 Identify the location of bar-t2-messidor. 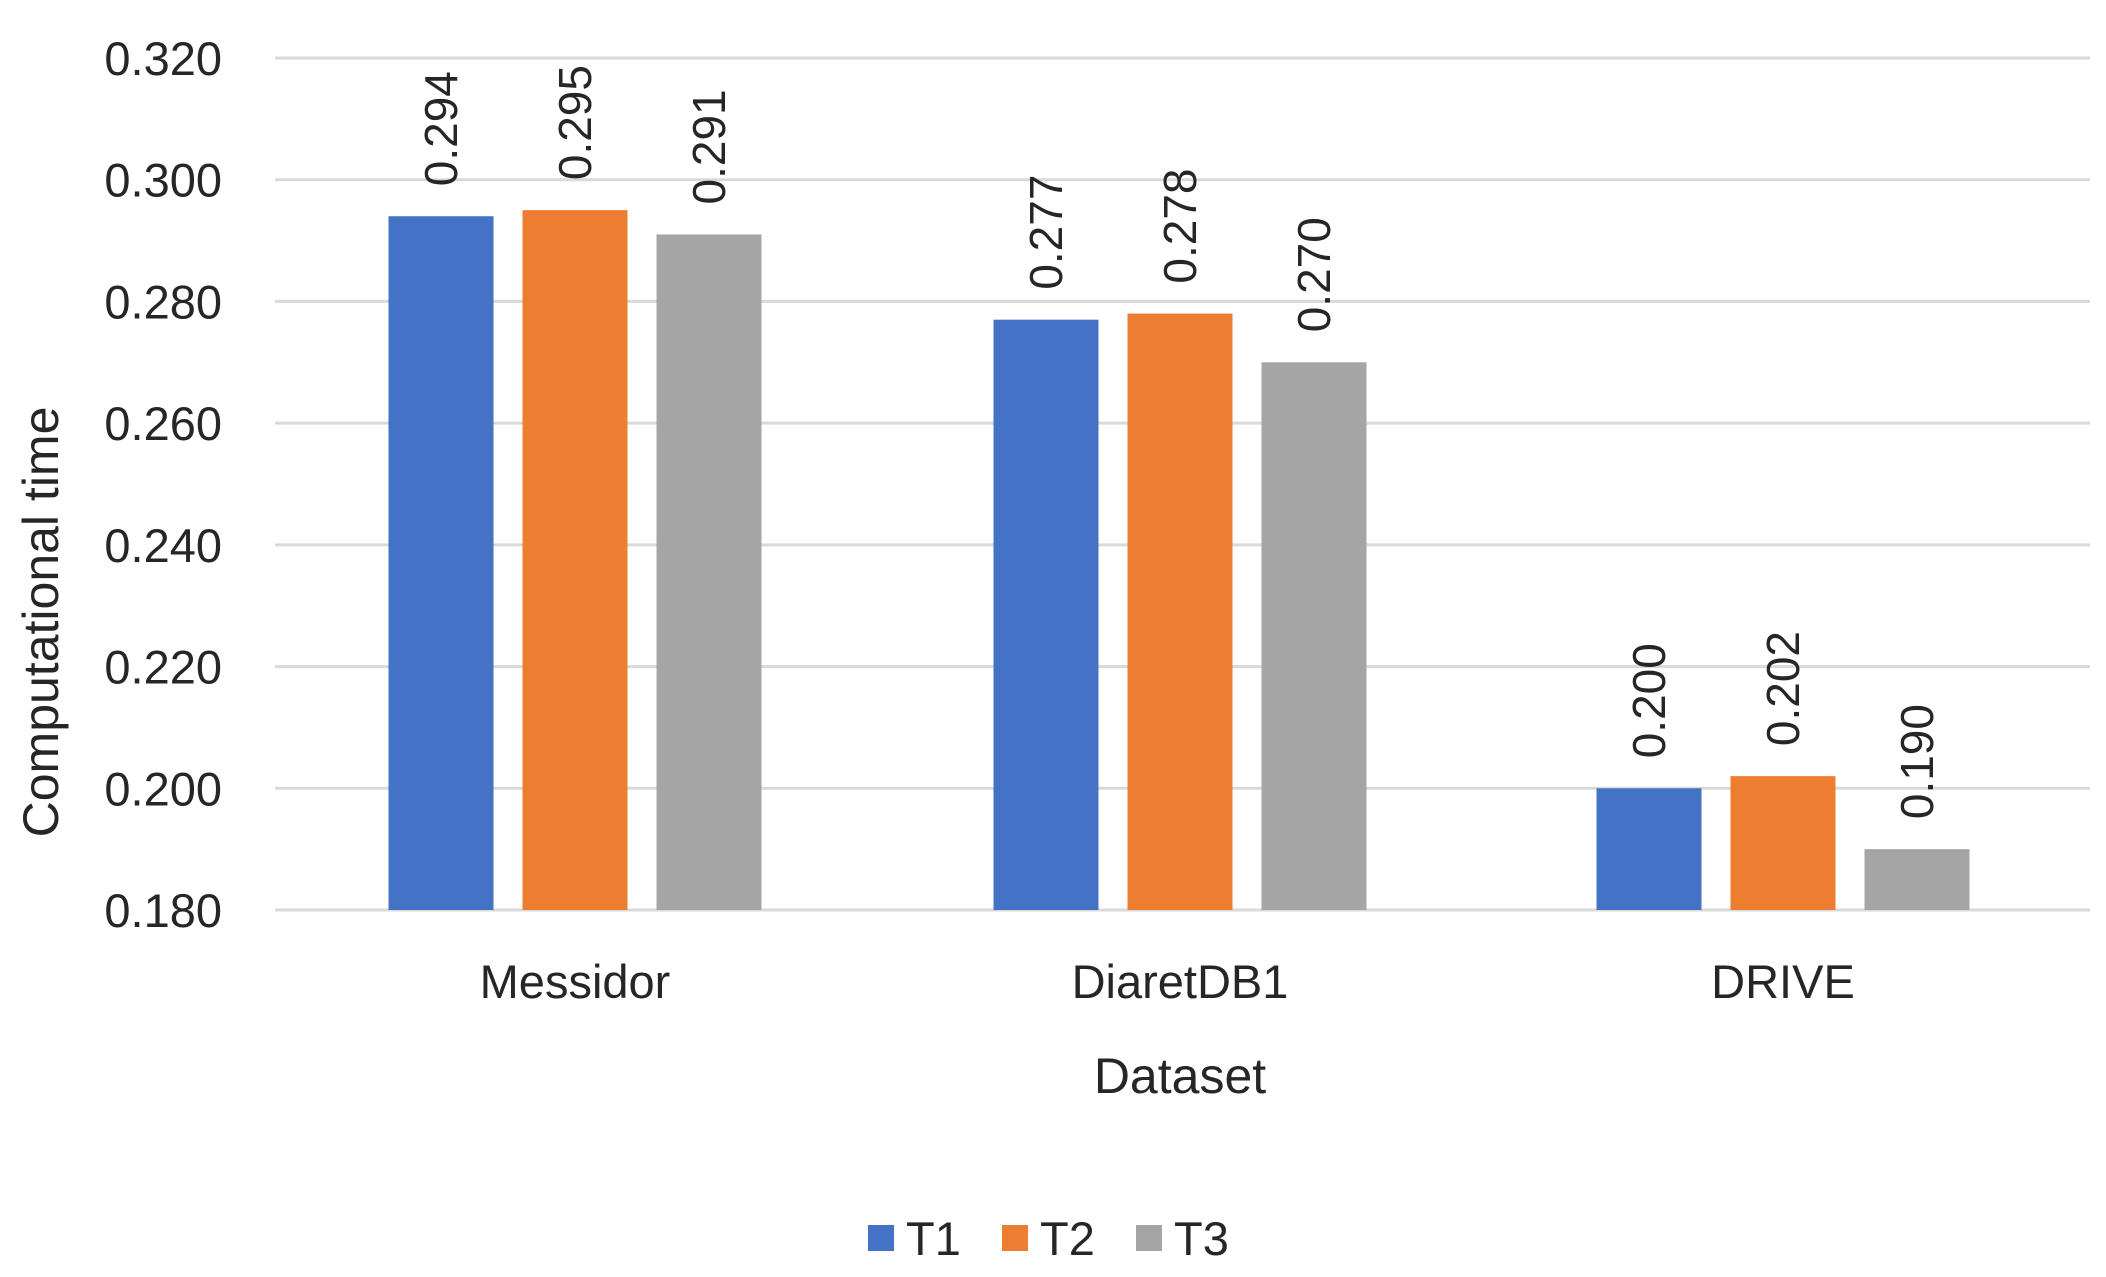
(575, 560).